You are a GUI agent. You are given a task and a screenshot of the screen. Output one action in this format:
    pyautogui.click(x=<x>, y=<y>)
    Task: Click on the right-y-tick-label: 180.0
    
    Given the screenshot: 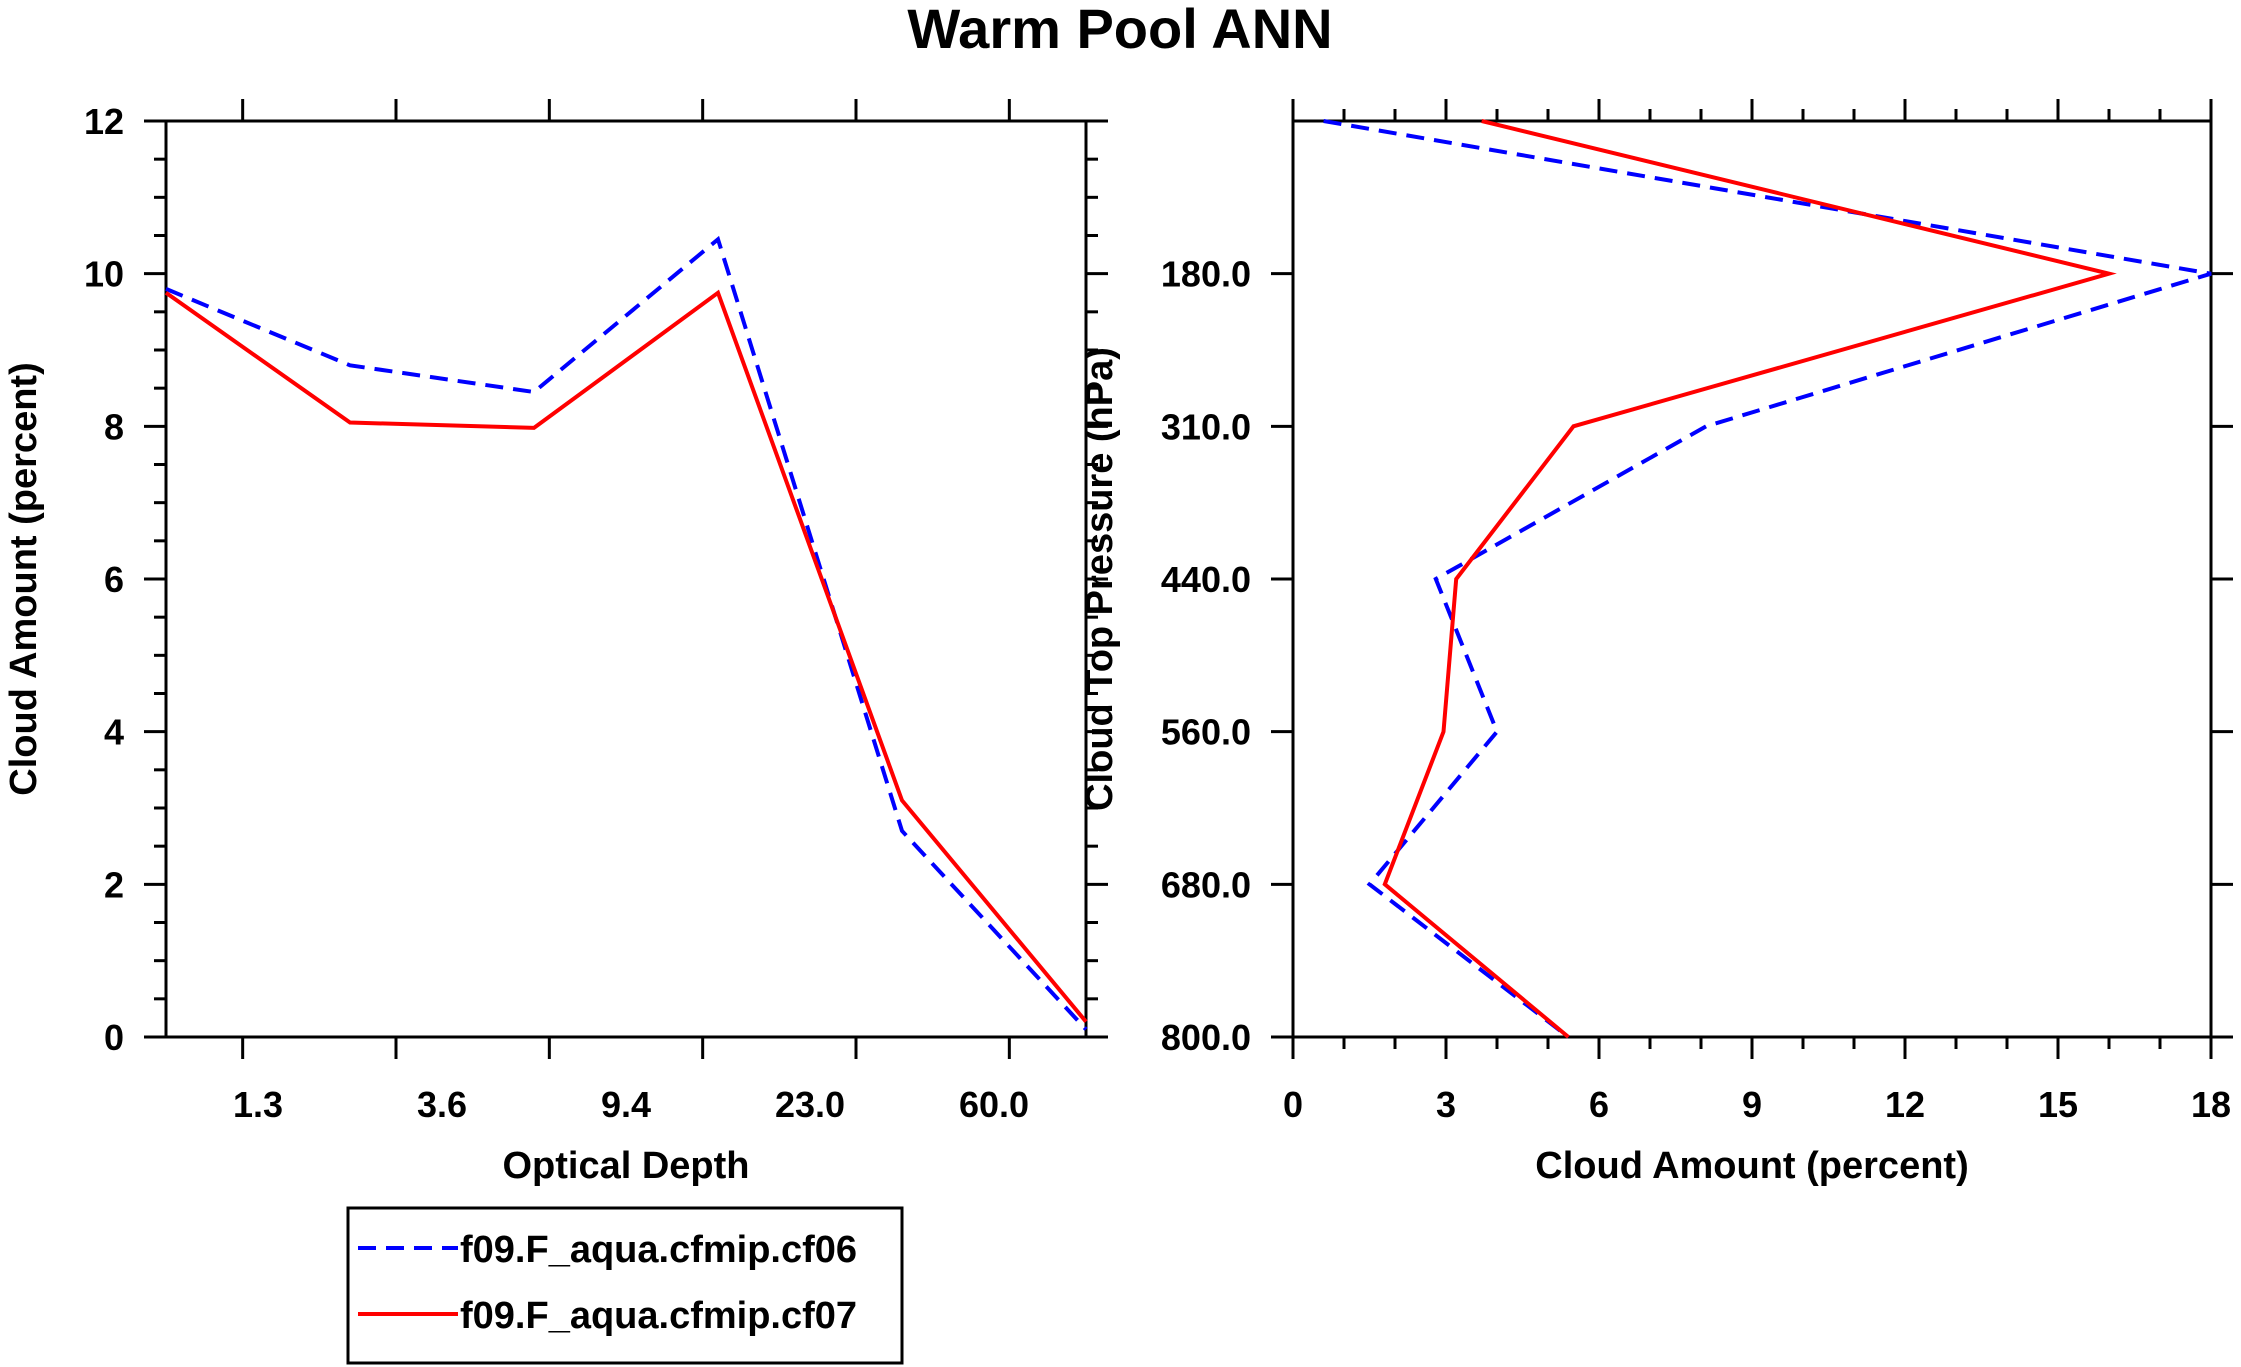 What is the action you would take?
    pyautogui.click(x=1206, y=274)
    